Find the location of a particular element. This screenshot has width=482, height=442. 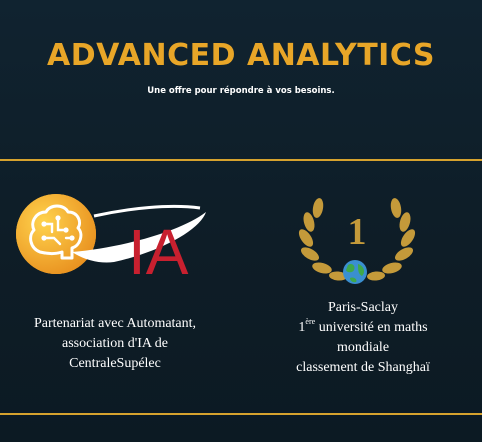

page-subtitle: Une offre pour répondre à vos besoins. is located at coordinates (241, 91).